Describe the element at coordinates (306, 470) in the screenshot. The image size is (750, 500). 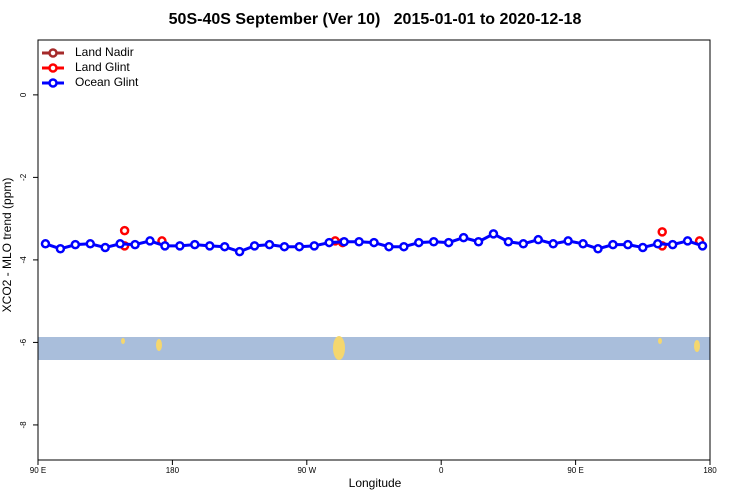
I see `x-tick-label: 90 W` at that location.